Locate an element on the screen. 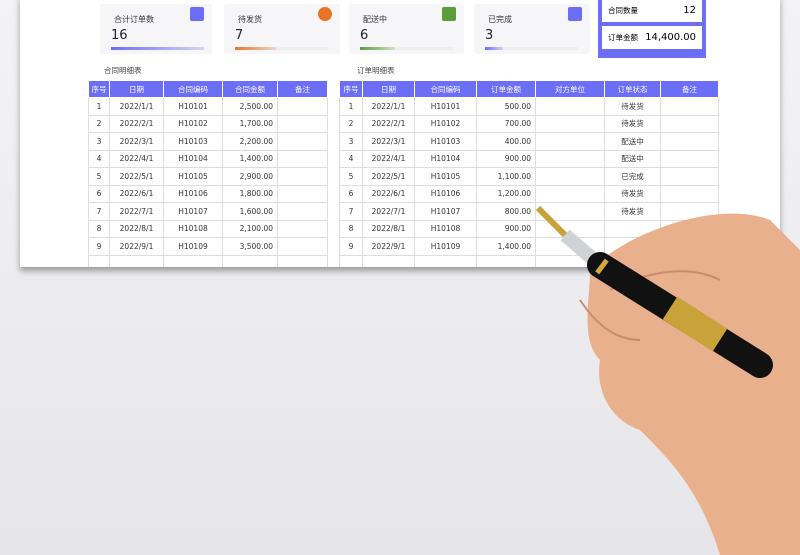  money-bag-icon is located at coordinates (575, 14).